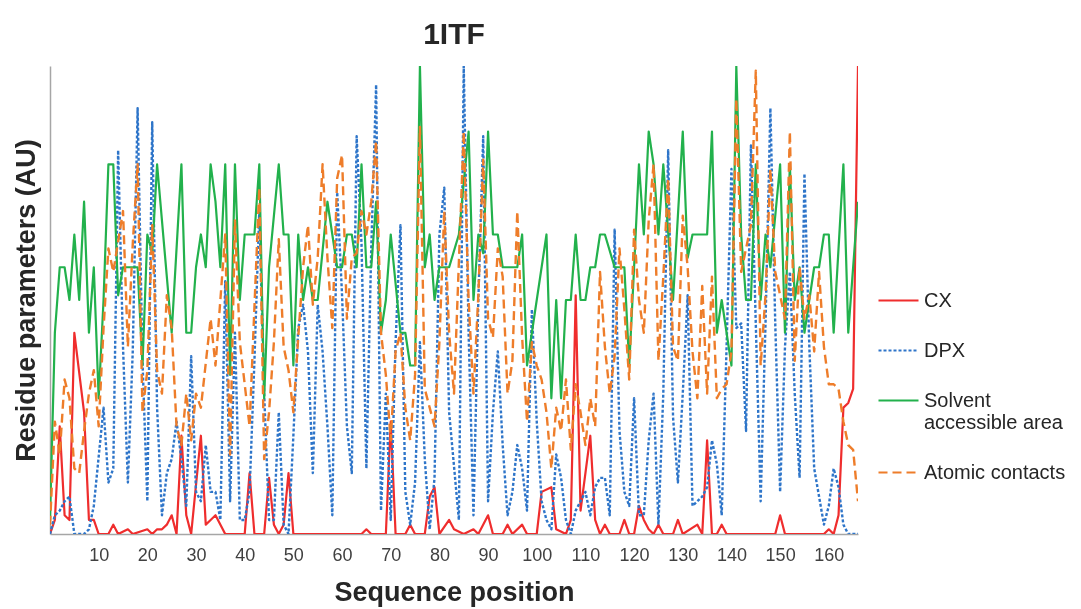 Image resolution: width=1081 pixels, height=609 pixels. I want to click on x-tick-label: 130, so click(683, 554).